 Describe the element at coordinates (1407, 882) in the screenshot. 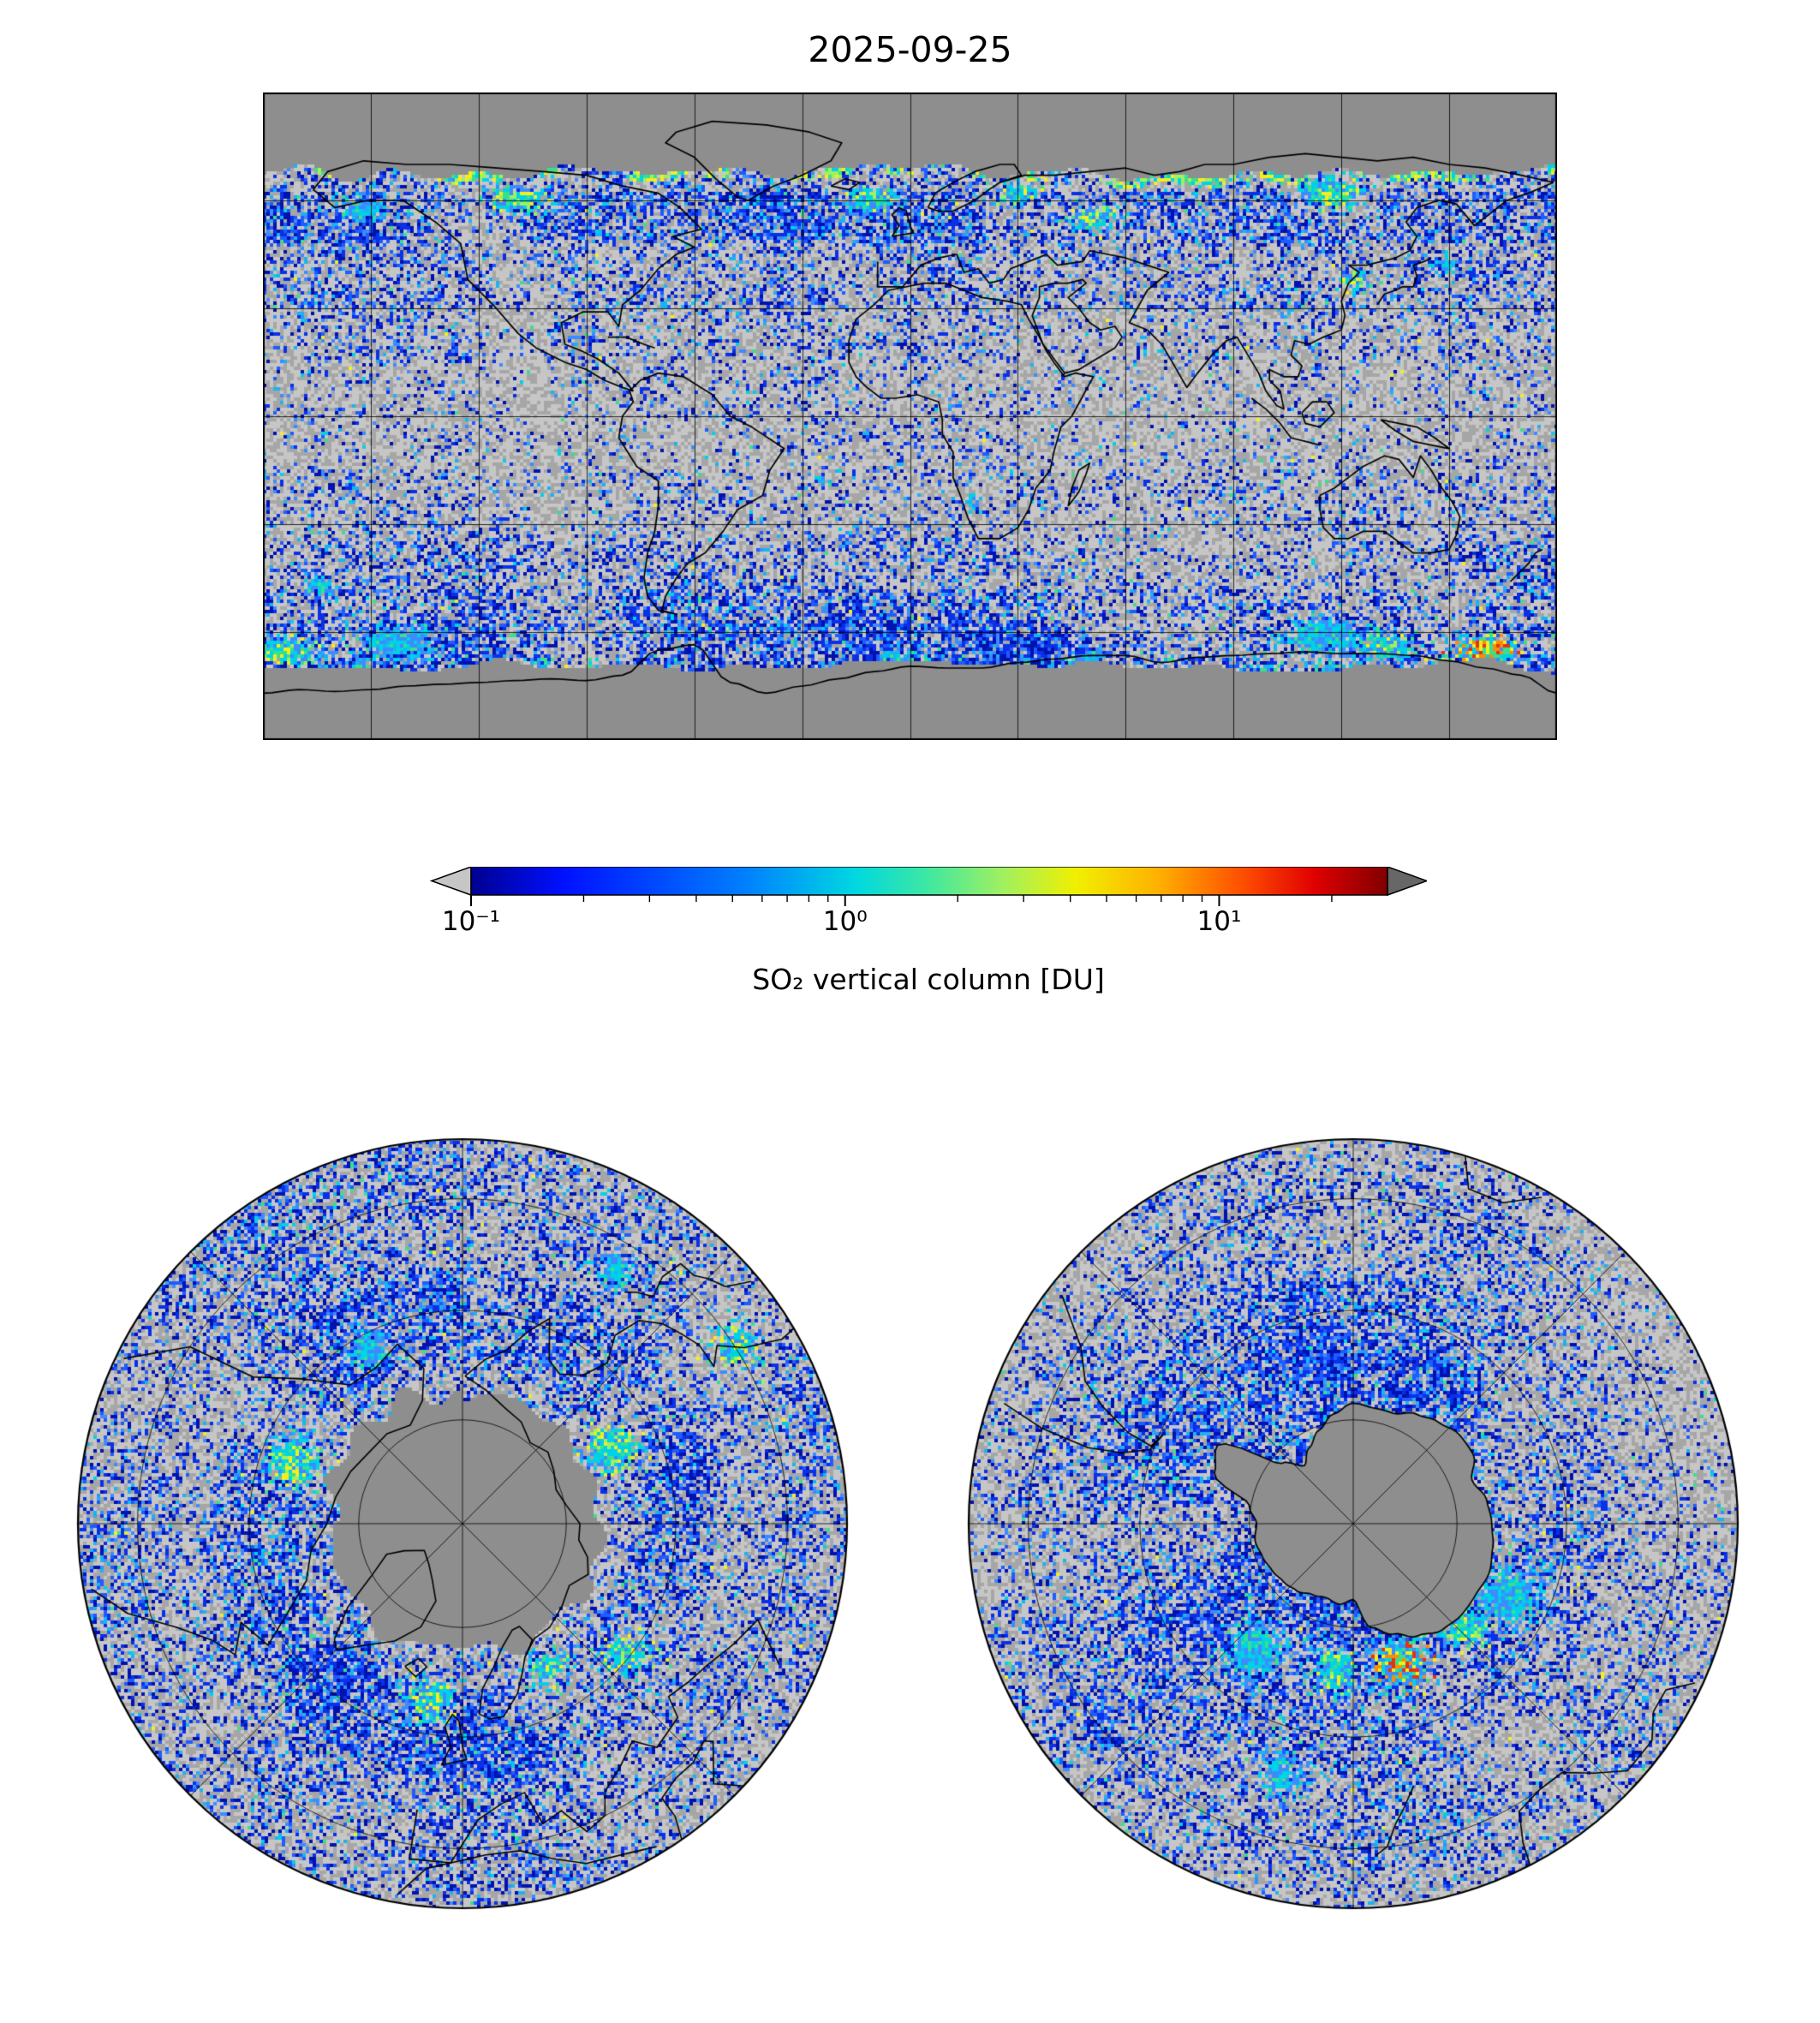

I see `colorbar-over-arrow` at that location.